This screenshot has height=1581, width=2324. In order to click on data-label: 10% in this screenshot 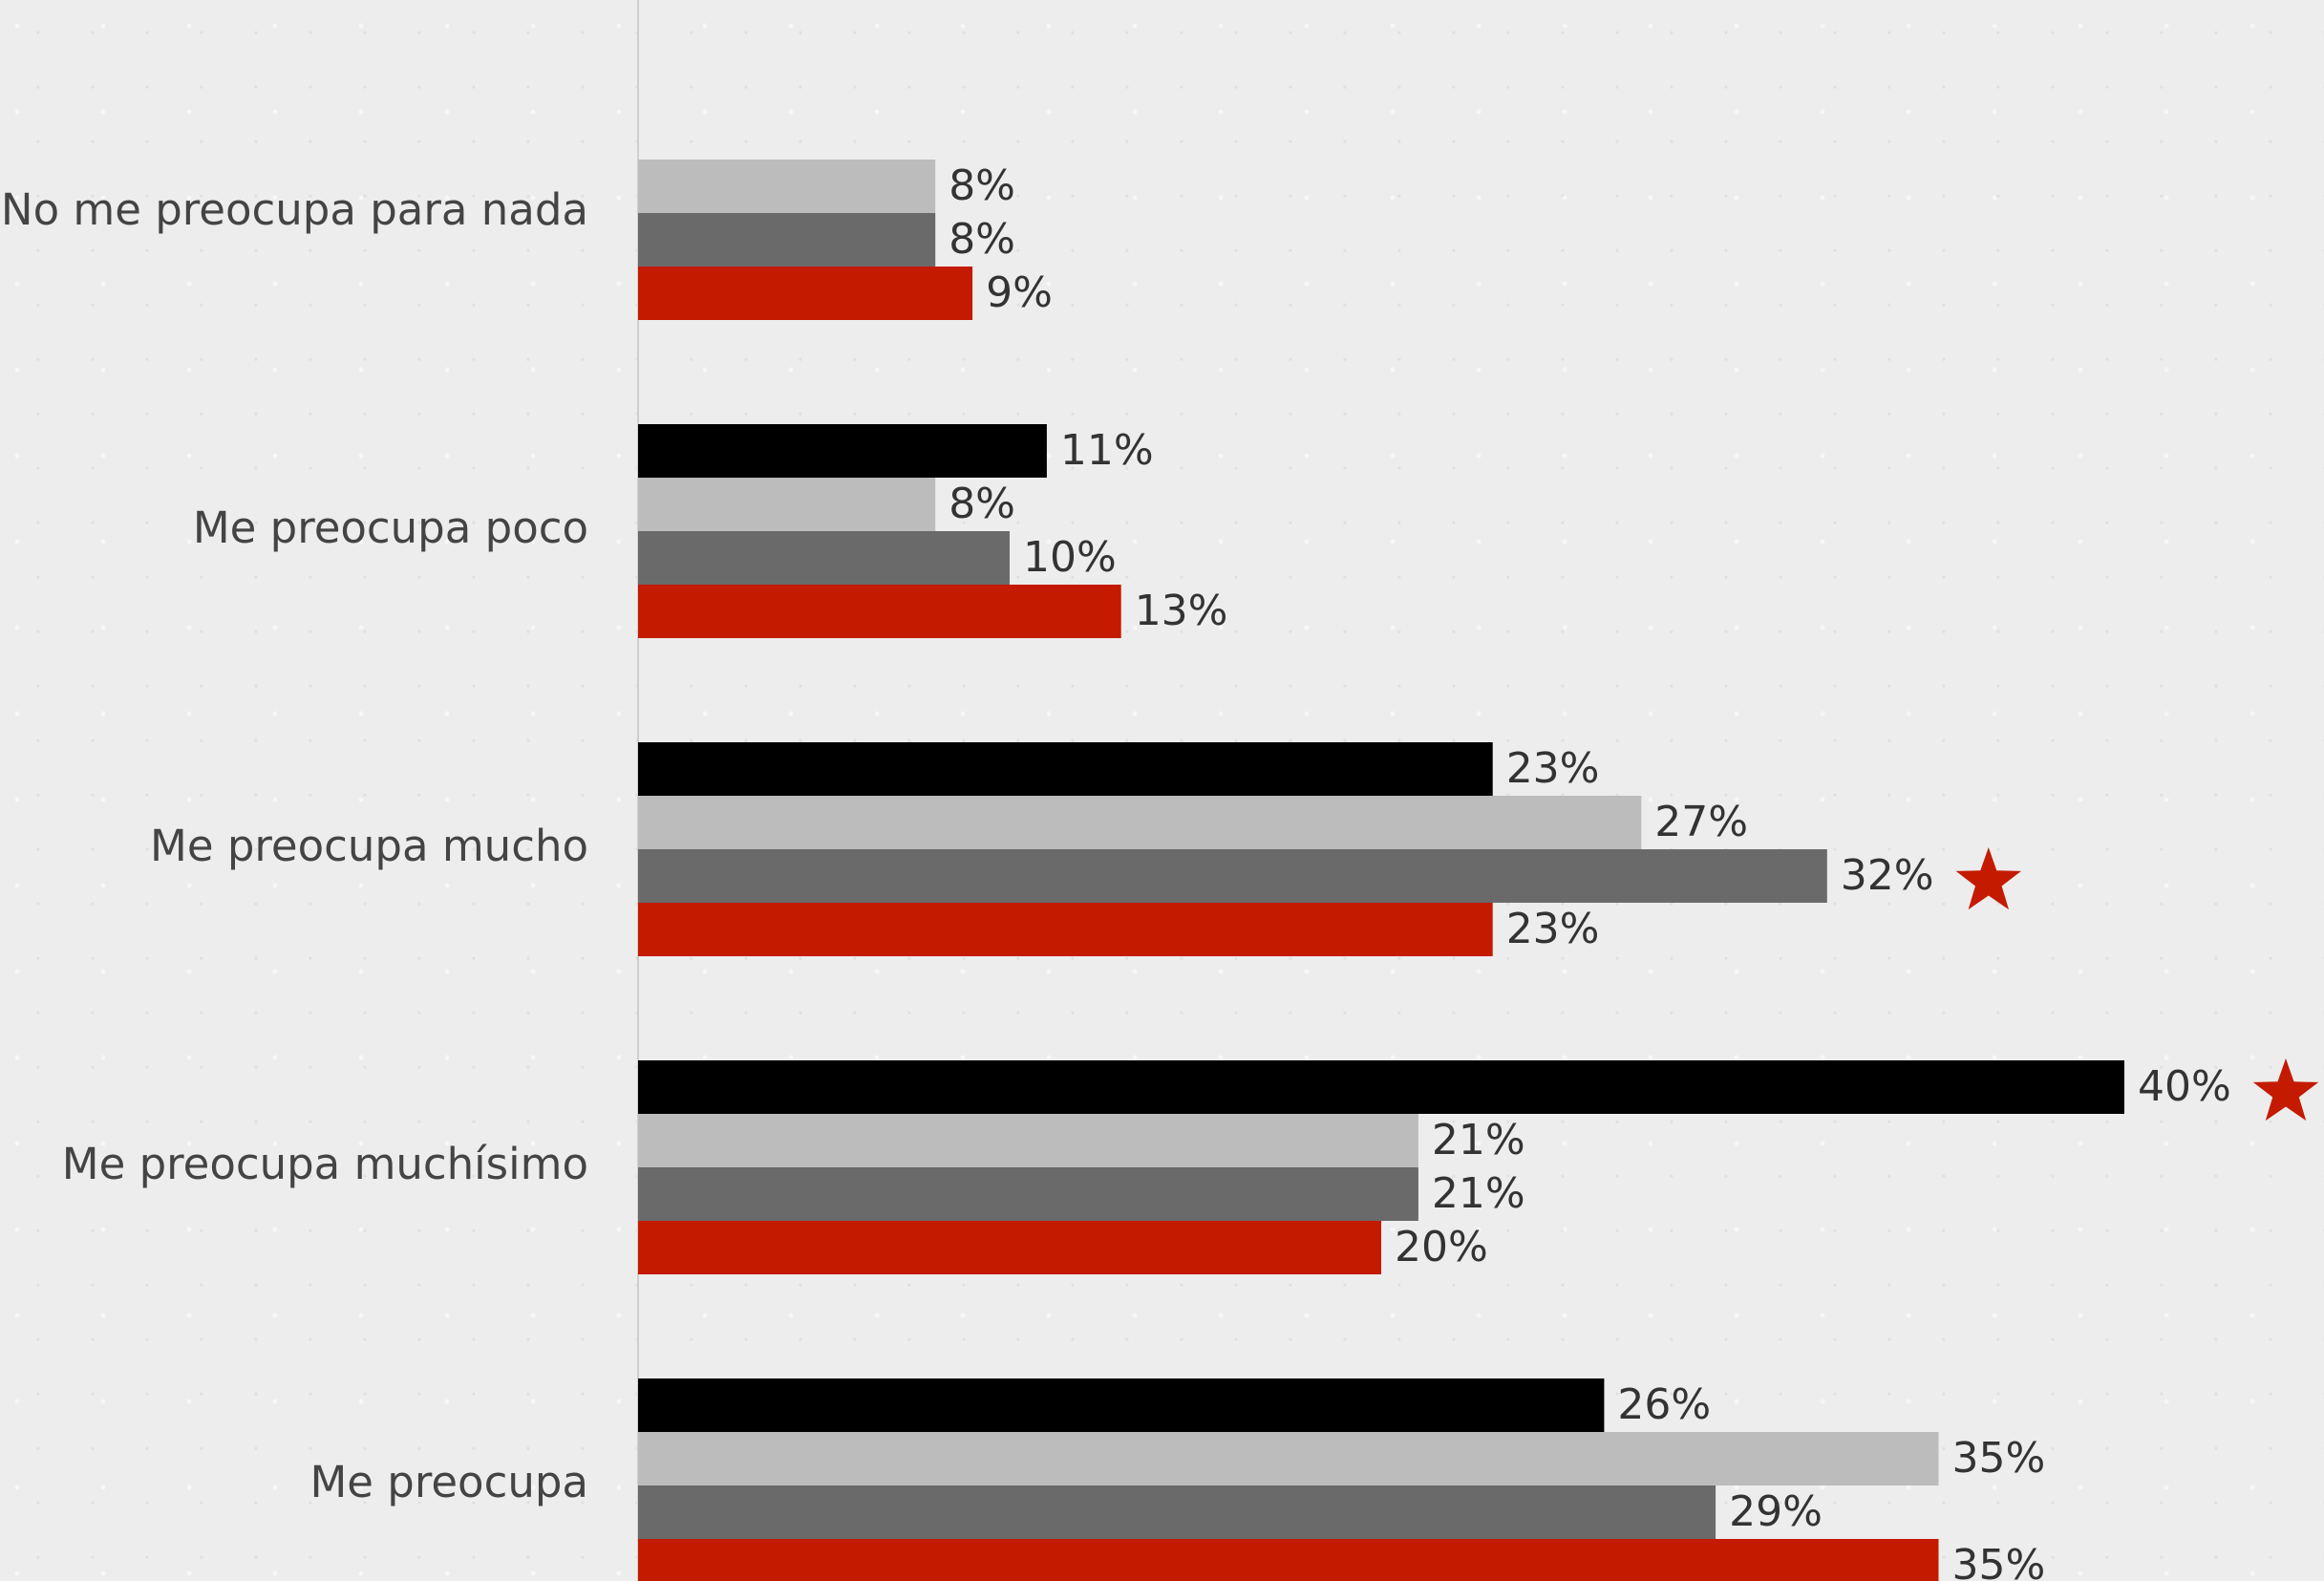, I will do `click(1070, 557)`.